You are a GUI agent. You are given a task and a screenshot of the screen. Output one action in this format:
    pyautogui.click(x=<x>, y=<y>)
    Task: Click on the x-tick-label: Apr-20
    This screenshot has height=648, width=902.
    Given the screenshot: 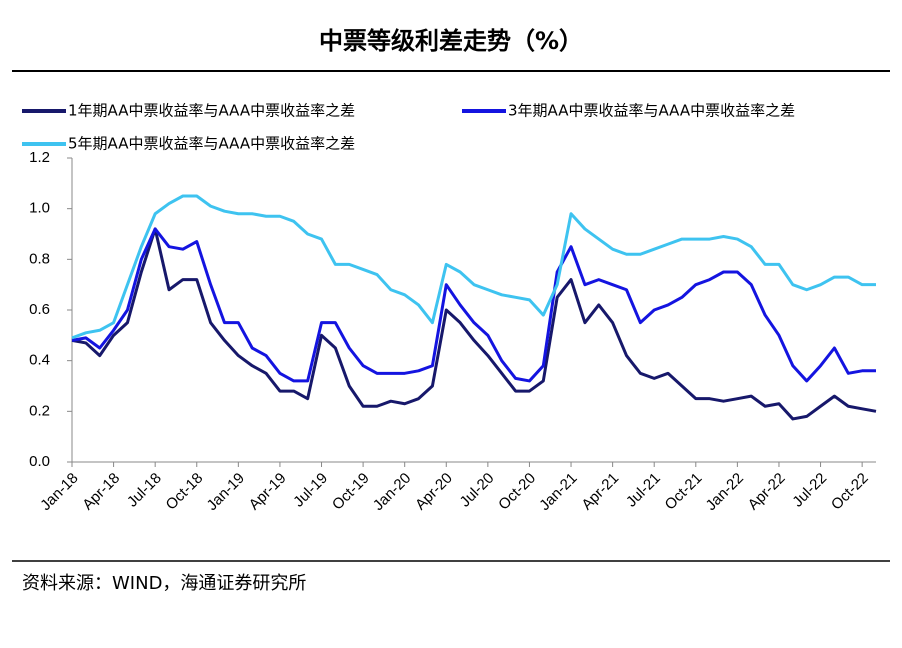 What is the action you would take?
    pyautogui.click(x=434, y=492)
    